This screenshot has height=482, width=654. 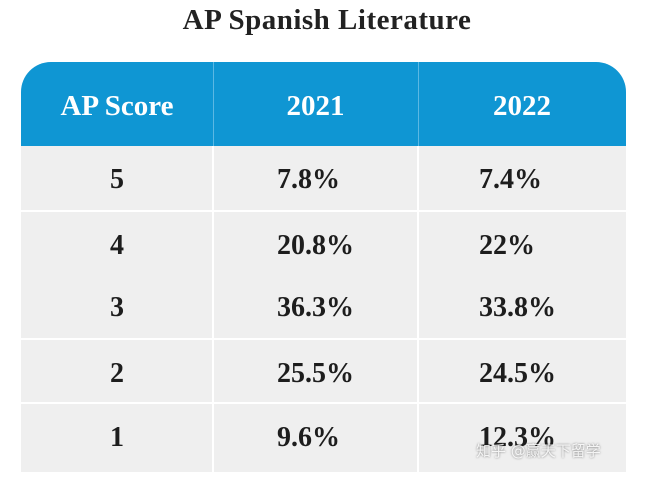 What do you see at coordinates (117, 179) in the screenshot?
I see `cell-score: 5` at bounding box center [117, 179].